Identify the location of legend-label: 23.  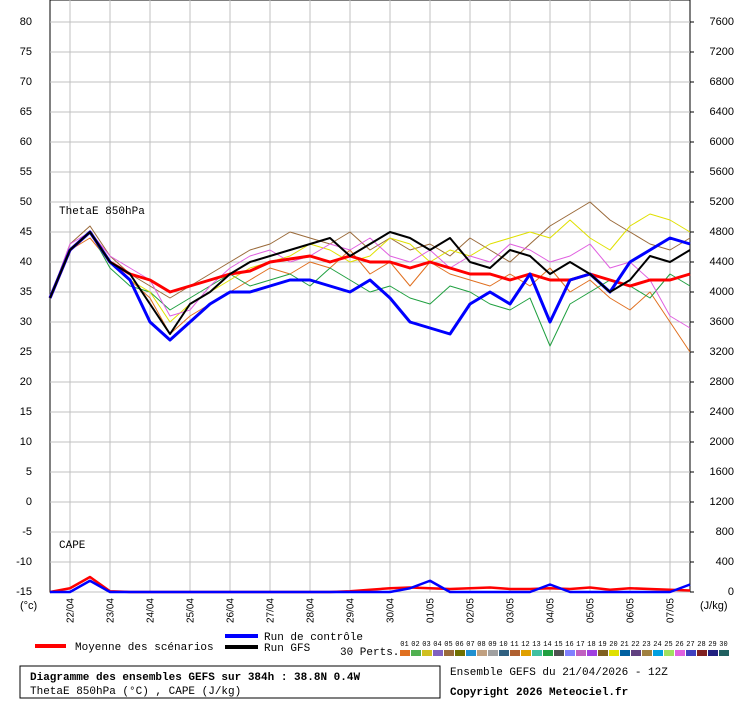
(646, 645).